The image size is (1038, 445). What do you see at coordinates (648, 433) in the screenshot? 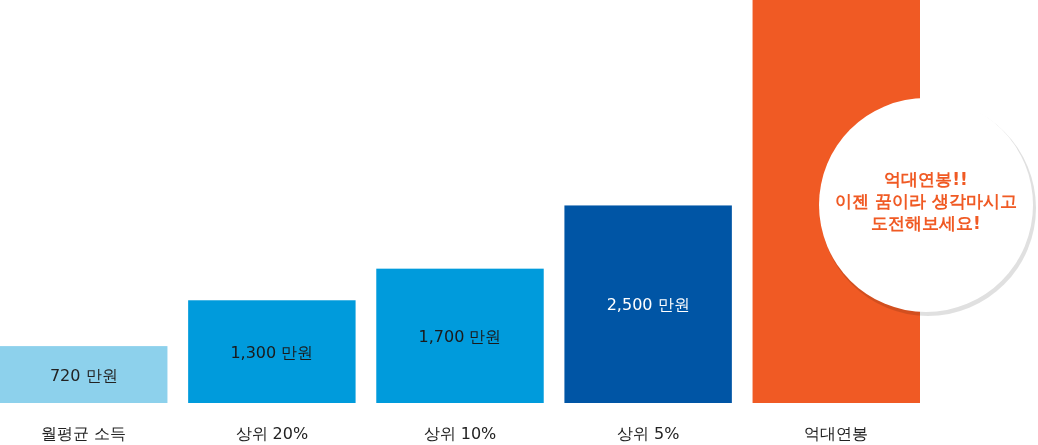
I see `x-tick-label: 상위 5%` at bounding box center [648, 433].